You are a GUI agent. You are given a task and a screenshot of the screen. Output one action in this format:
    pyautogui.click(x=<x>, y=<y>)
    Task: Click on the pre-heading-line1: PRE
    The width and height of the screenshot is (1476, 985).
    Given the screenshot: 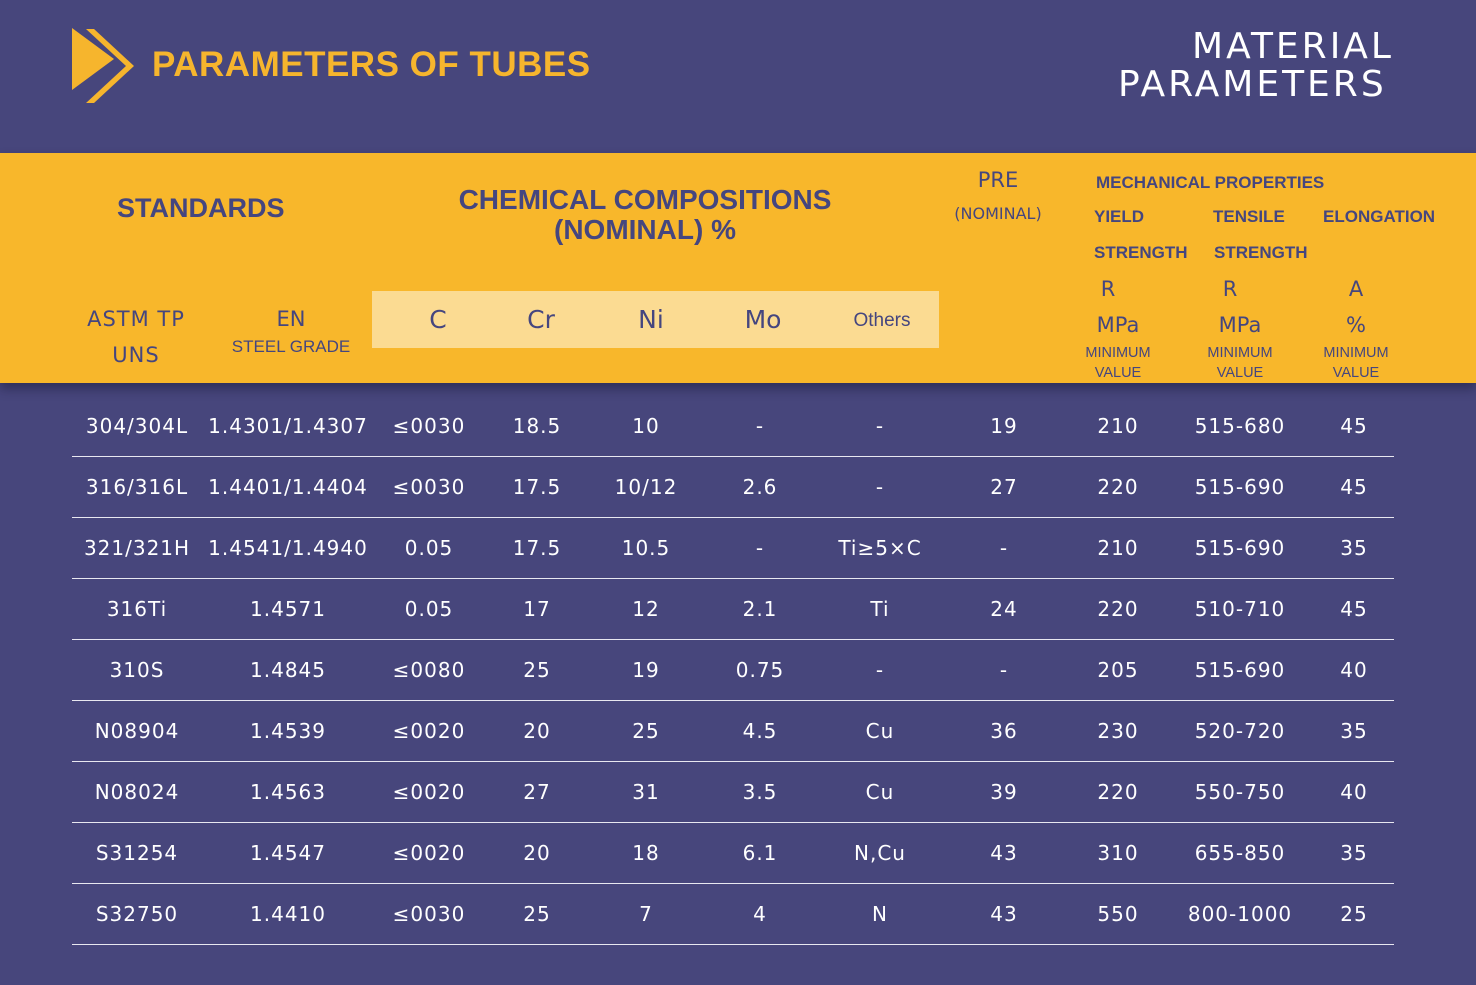 What is the action you would take?
    pyautogui.click(x=998, y=180)
    